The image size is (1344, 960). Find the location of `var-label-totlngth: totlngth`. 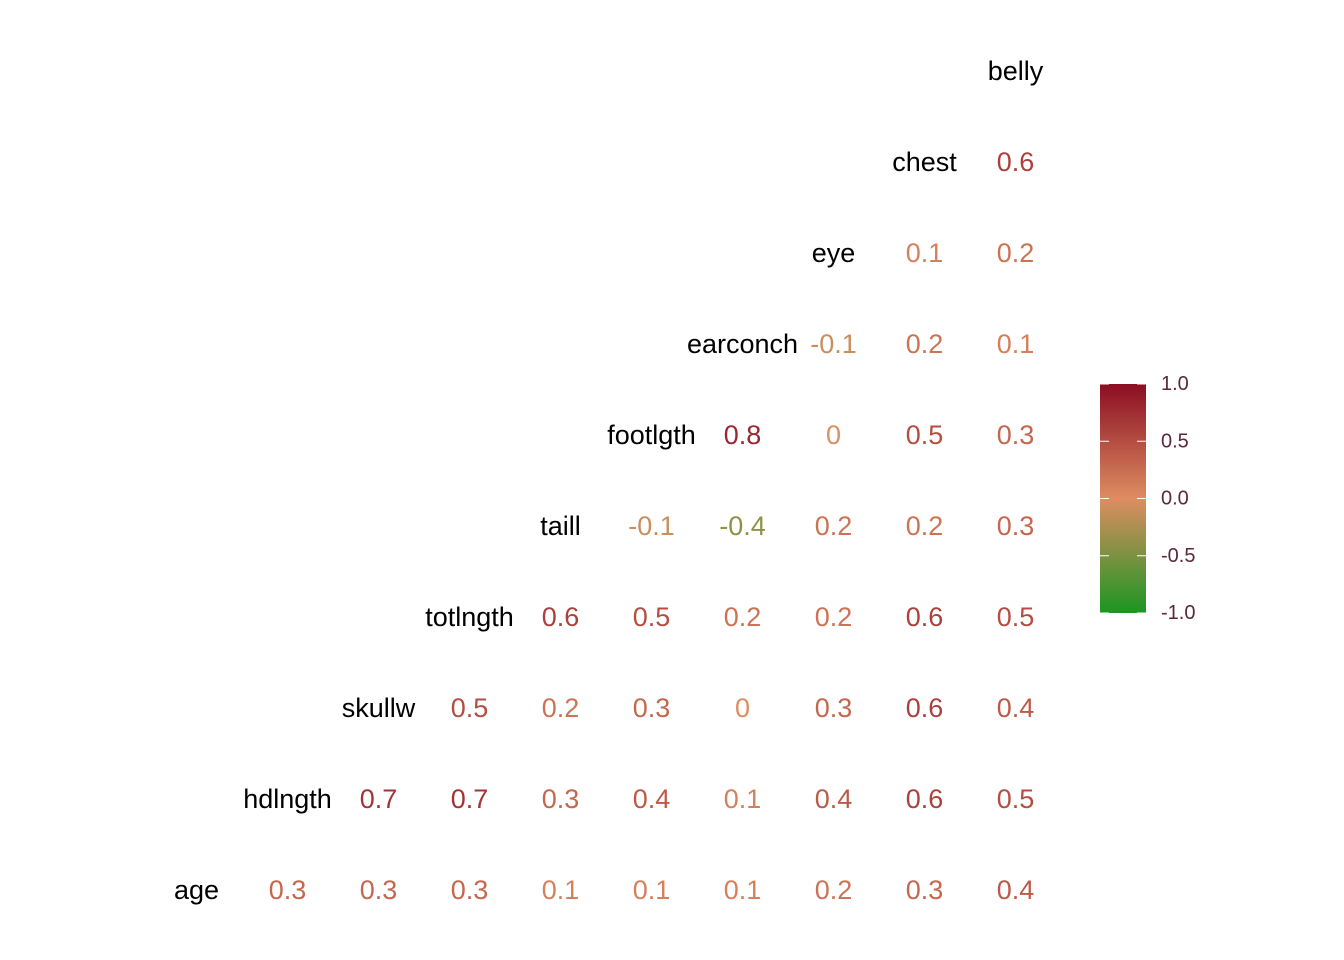

var-label-totlngth: totlngth is located at coordinates (469, 617).